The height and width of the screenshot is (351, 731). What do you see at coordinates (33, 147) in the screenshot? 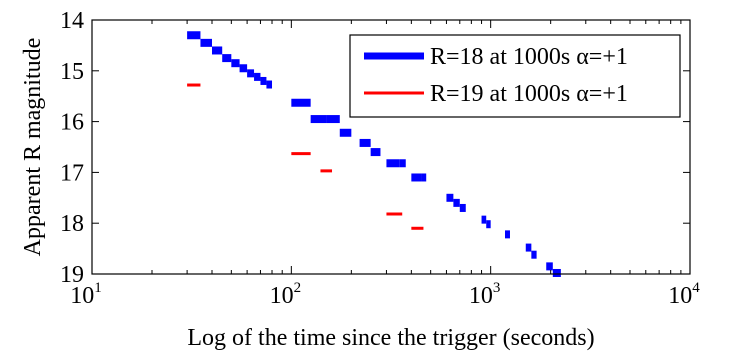
I see `y-axis-label: Apparent R magnitude` at bounding box center [33, 147].